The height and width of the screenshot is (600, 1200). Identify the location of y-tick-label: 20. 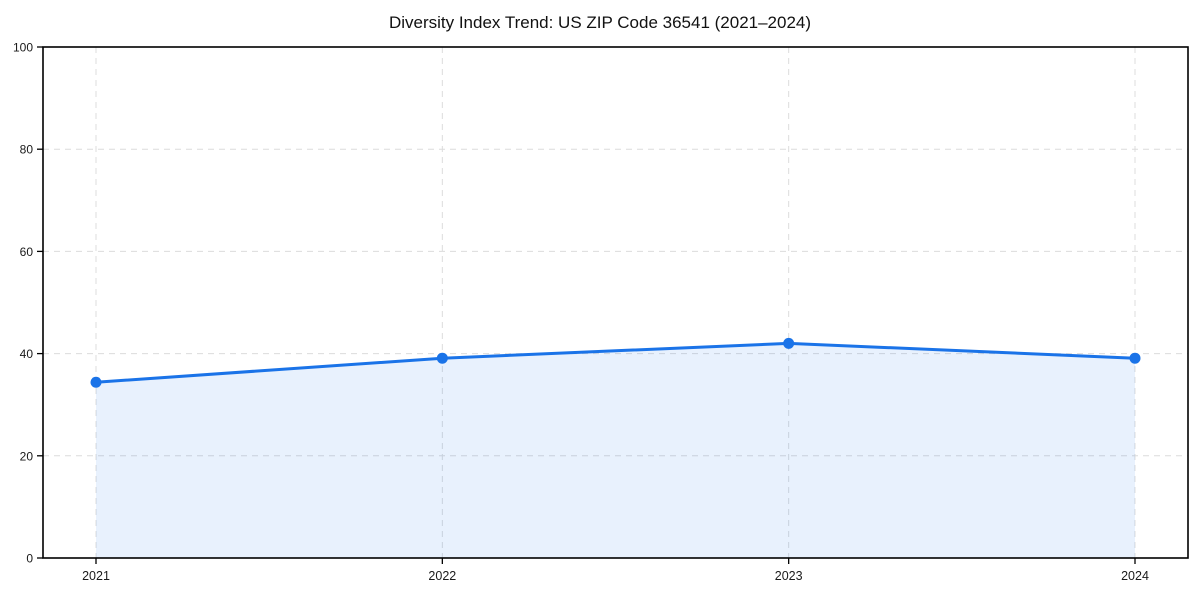
(27, 456).